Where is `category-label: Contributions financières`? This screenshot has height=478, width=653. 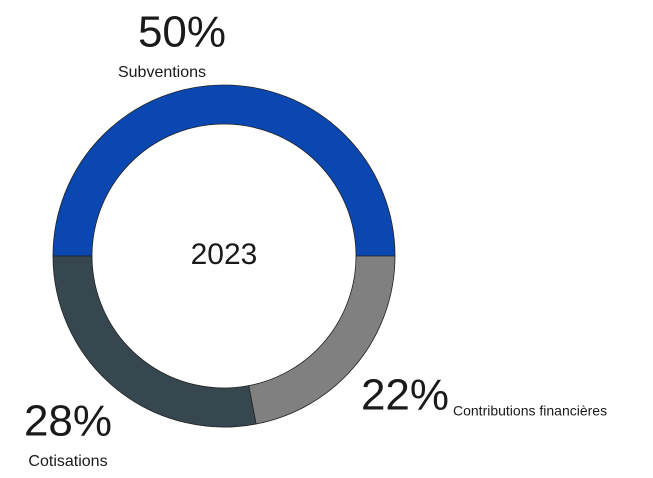 category-label: Contributions financières is located at coordinates (530, 411).